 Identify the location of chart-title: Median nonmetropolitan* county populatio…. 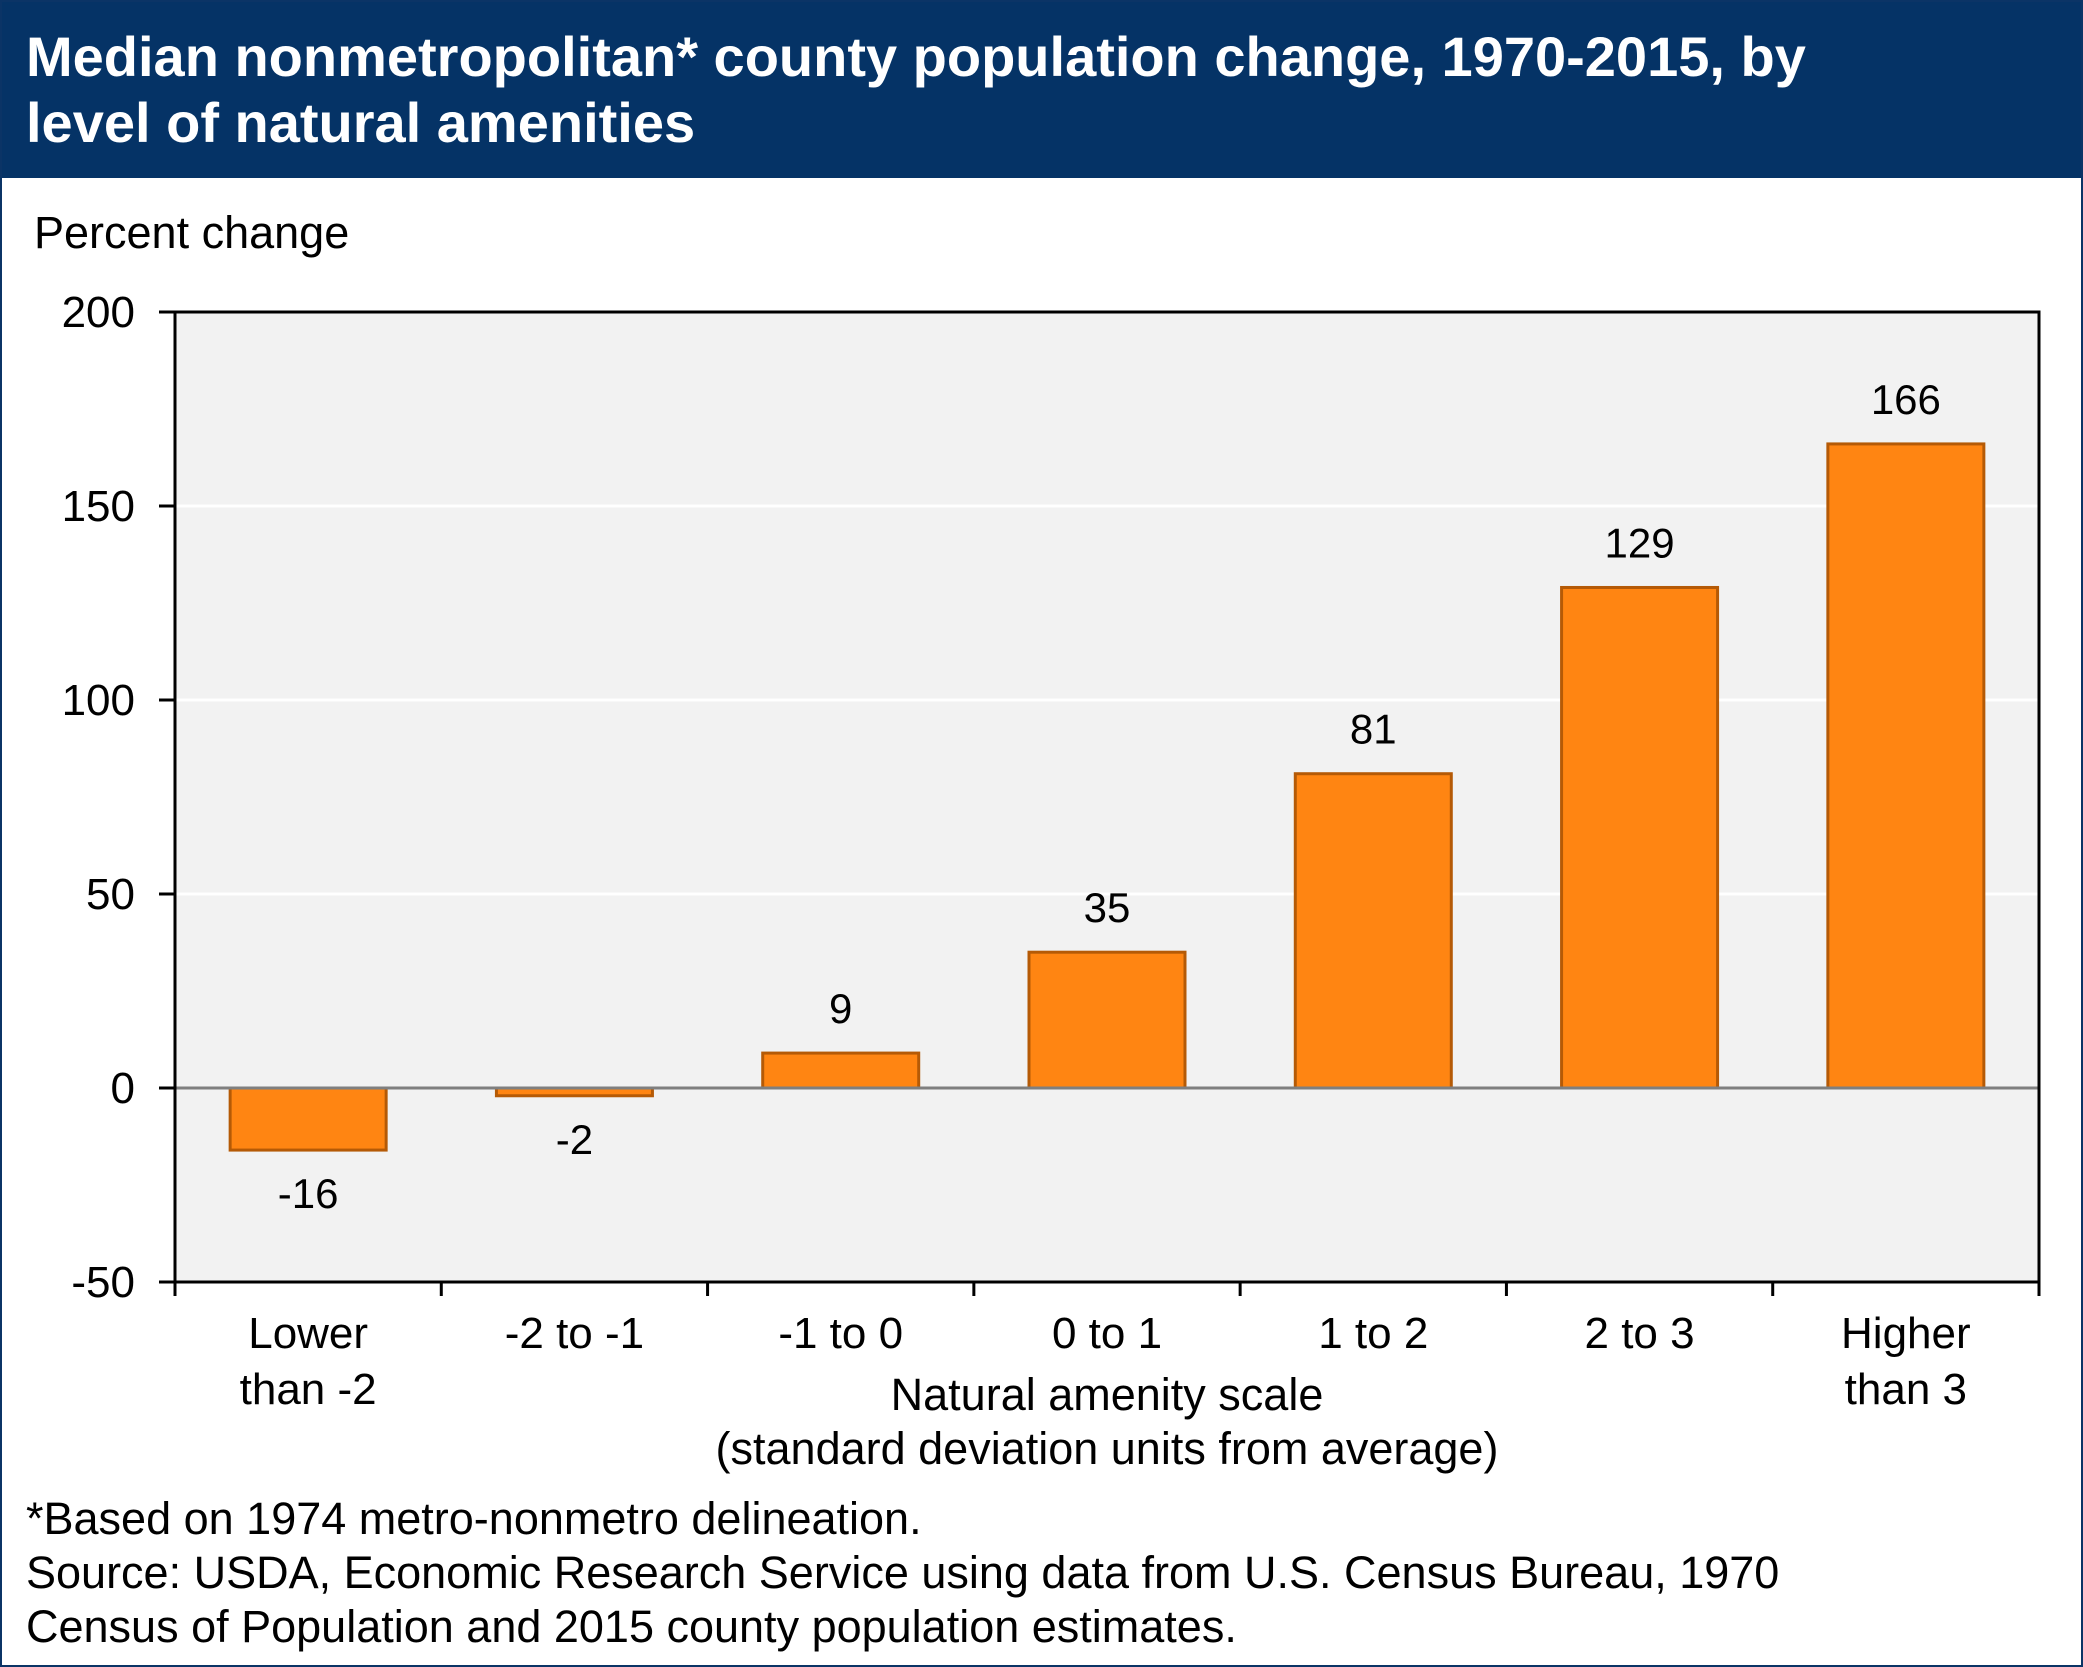
(916, 89).